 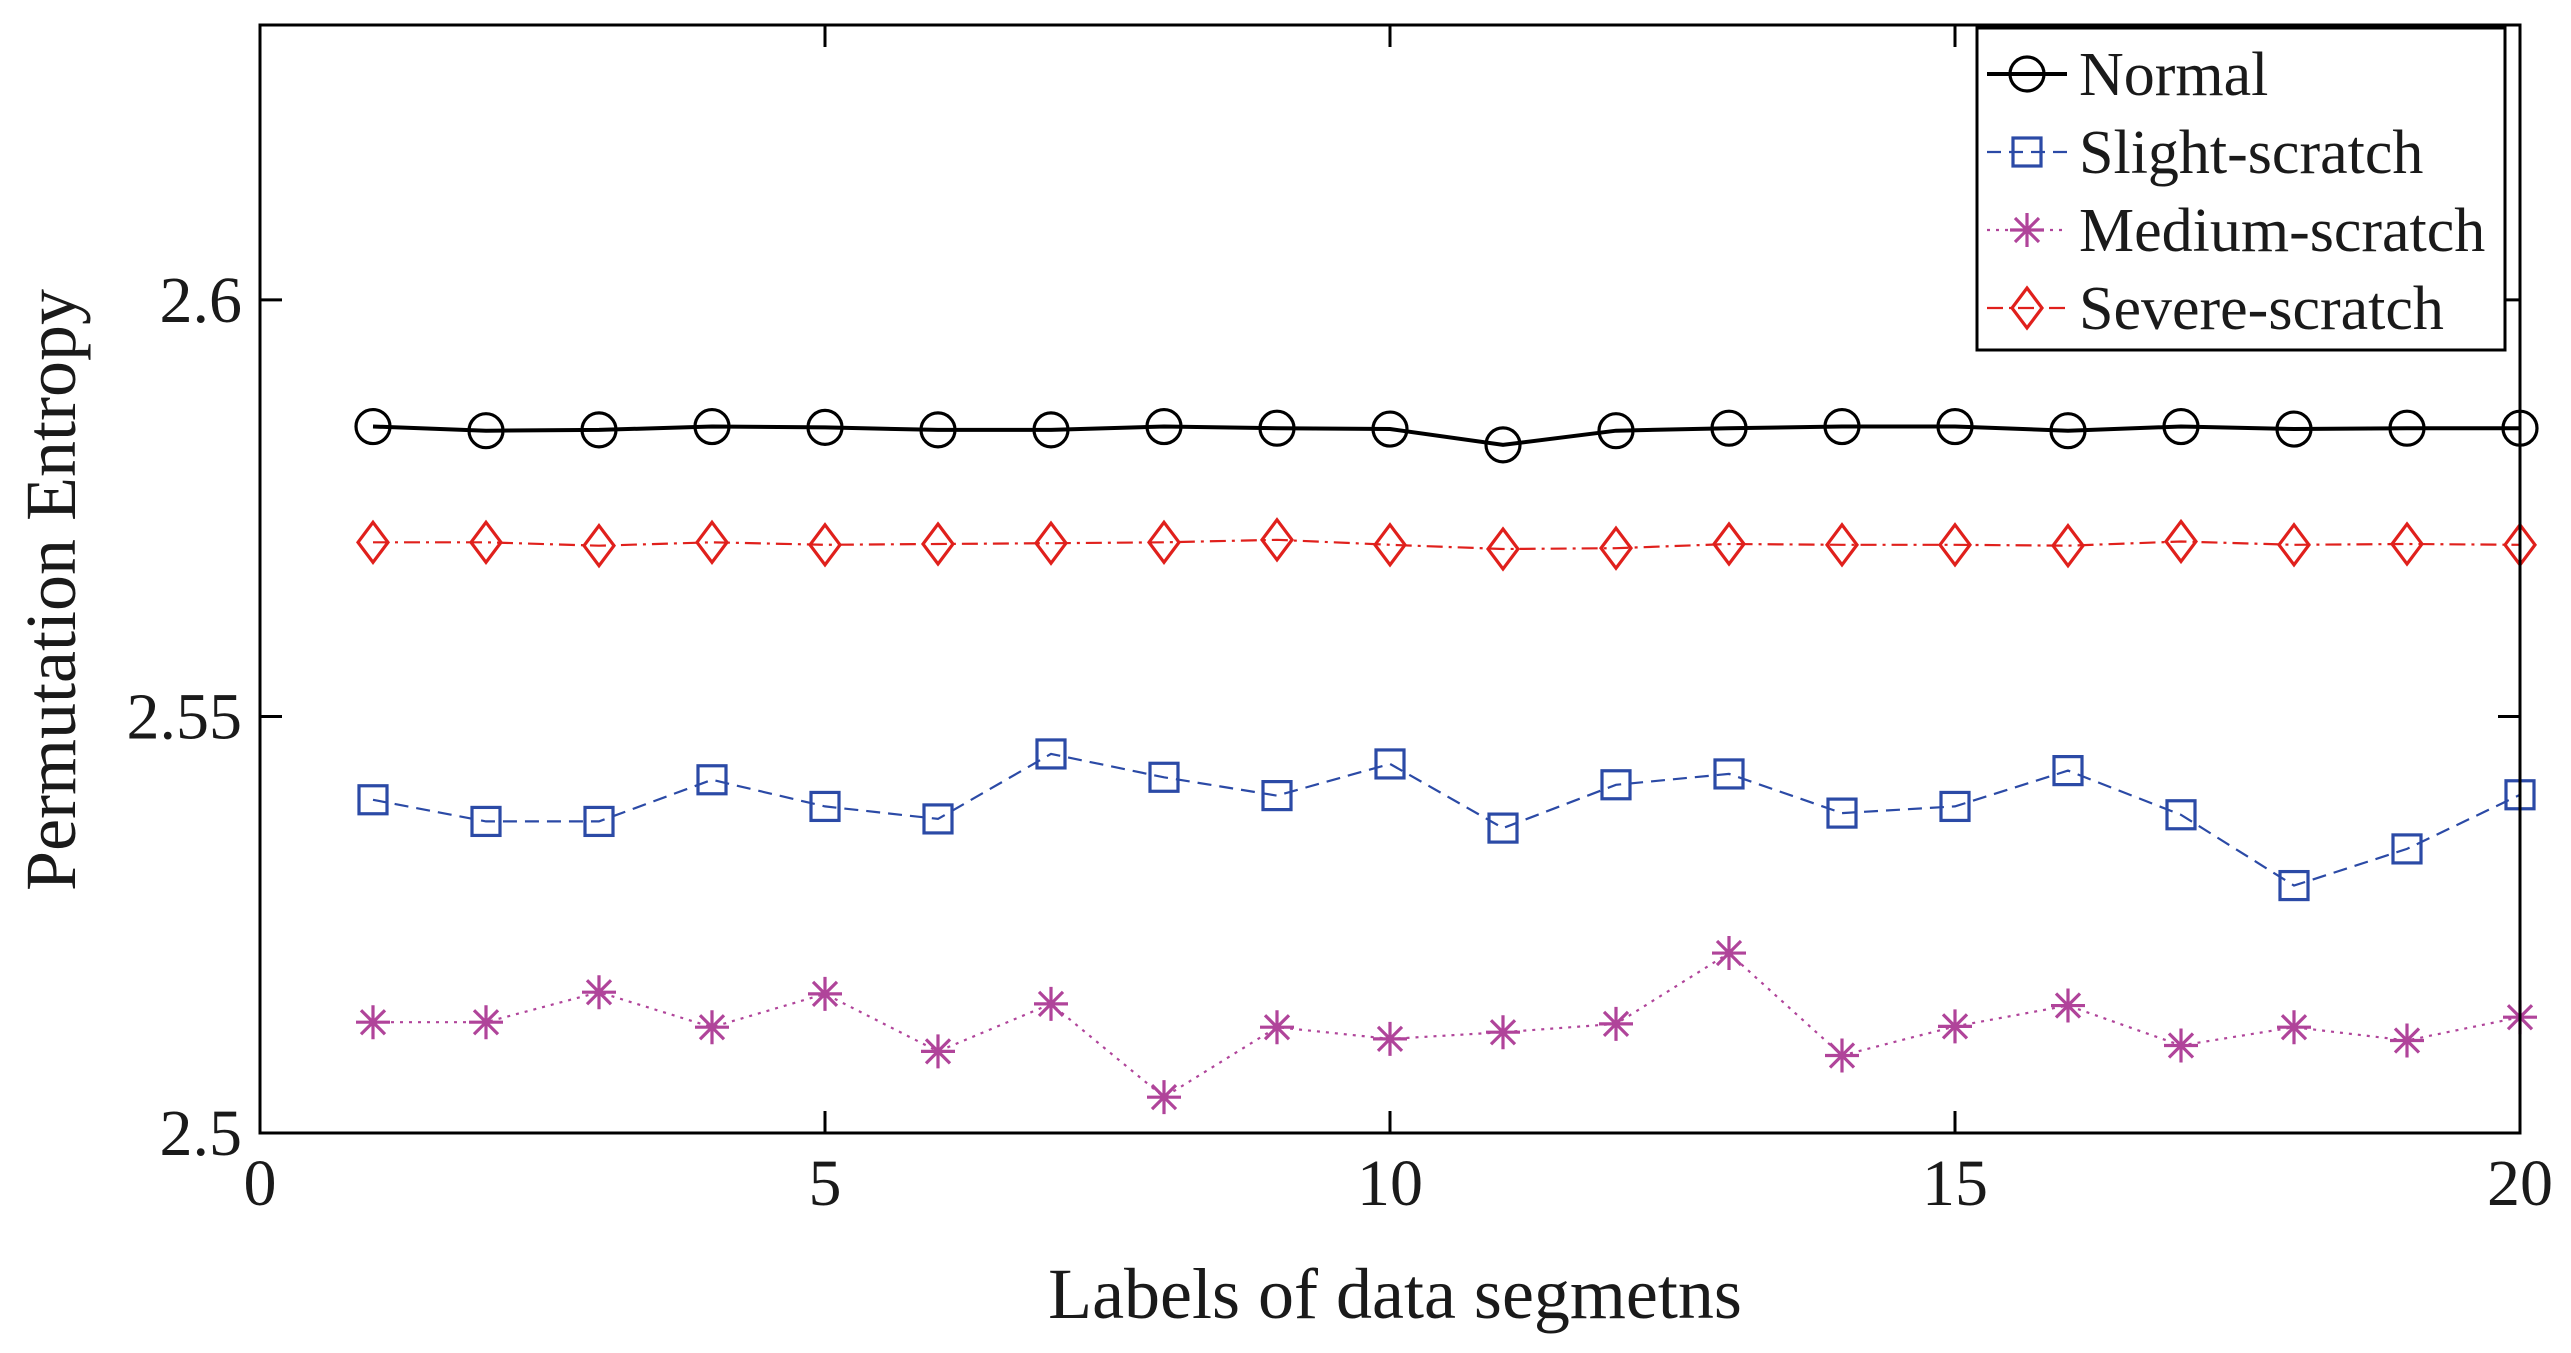 I want to click on series-severe-scratch, so click(x=1446, y=544).